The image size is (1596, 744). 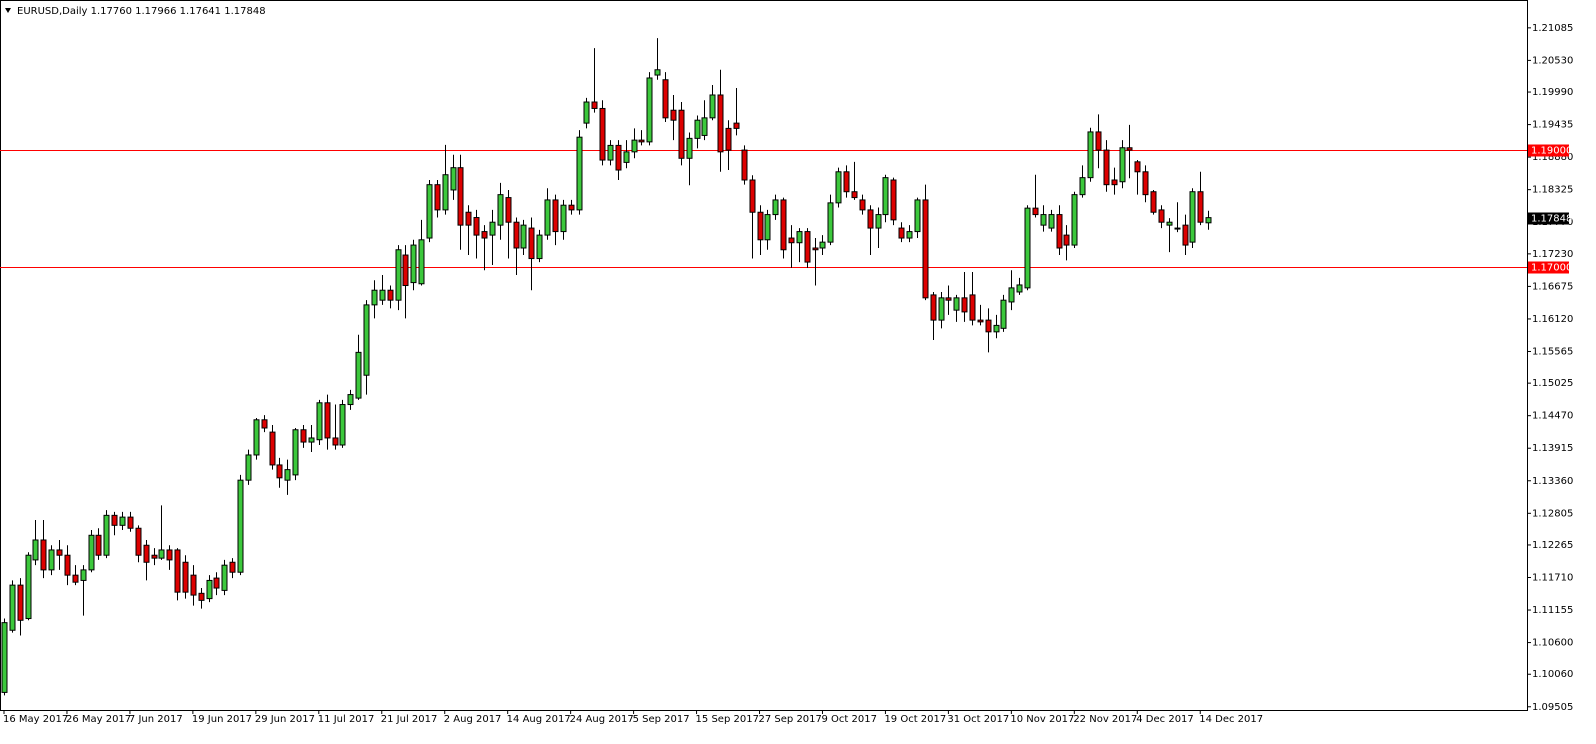 I want to click on y-tick-label: 1.14470, so click(x=1552, y=416).